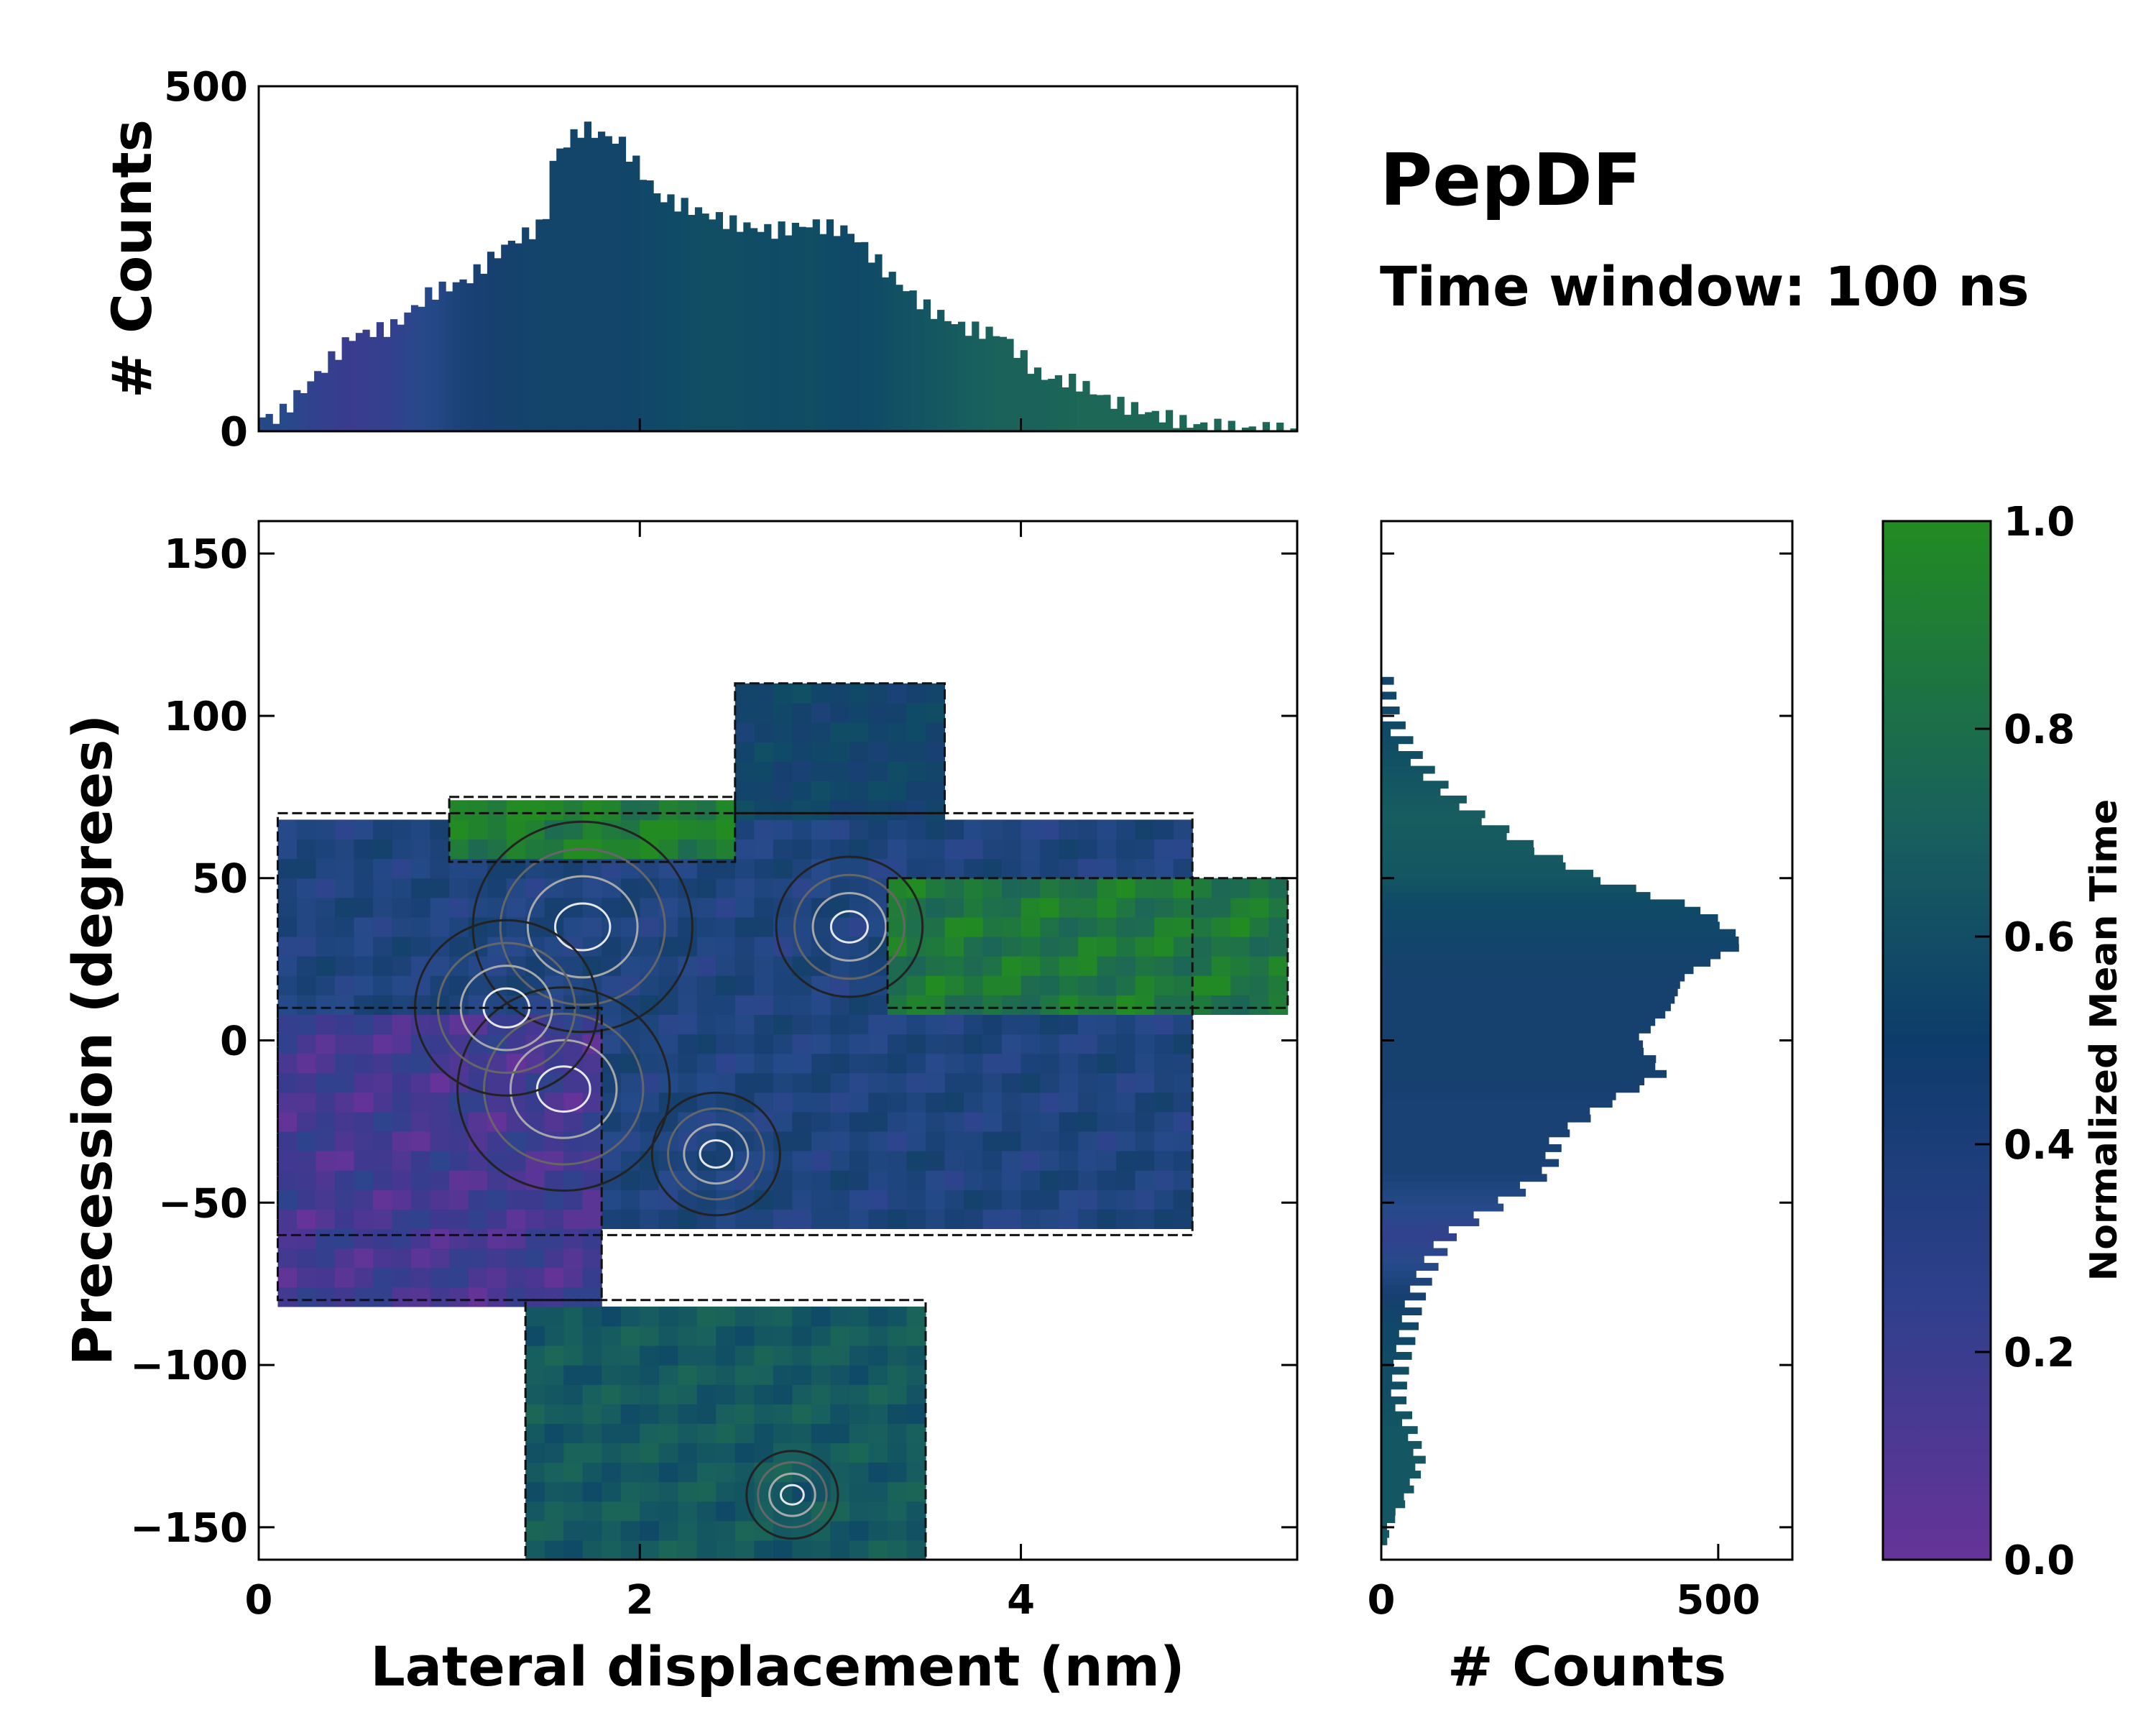 This screenshot has height=1725, width=2156. I want to click on colorbar-tick-label: 0.6, so click(2039, 937).